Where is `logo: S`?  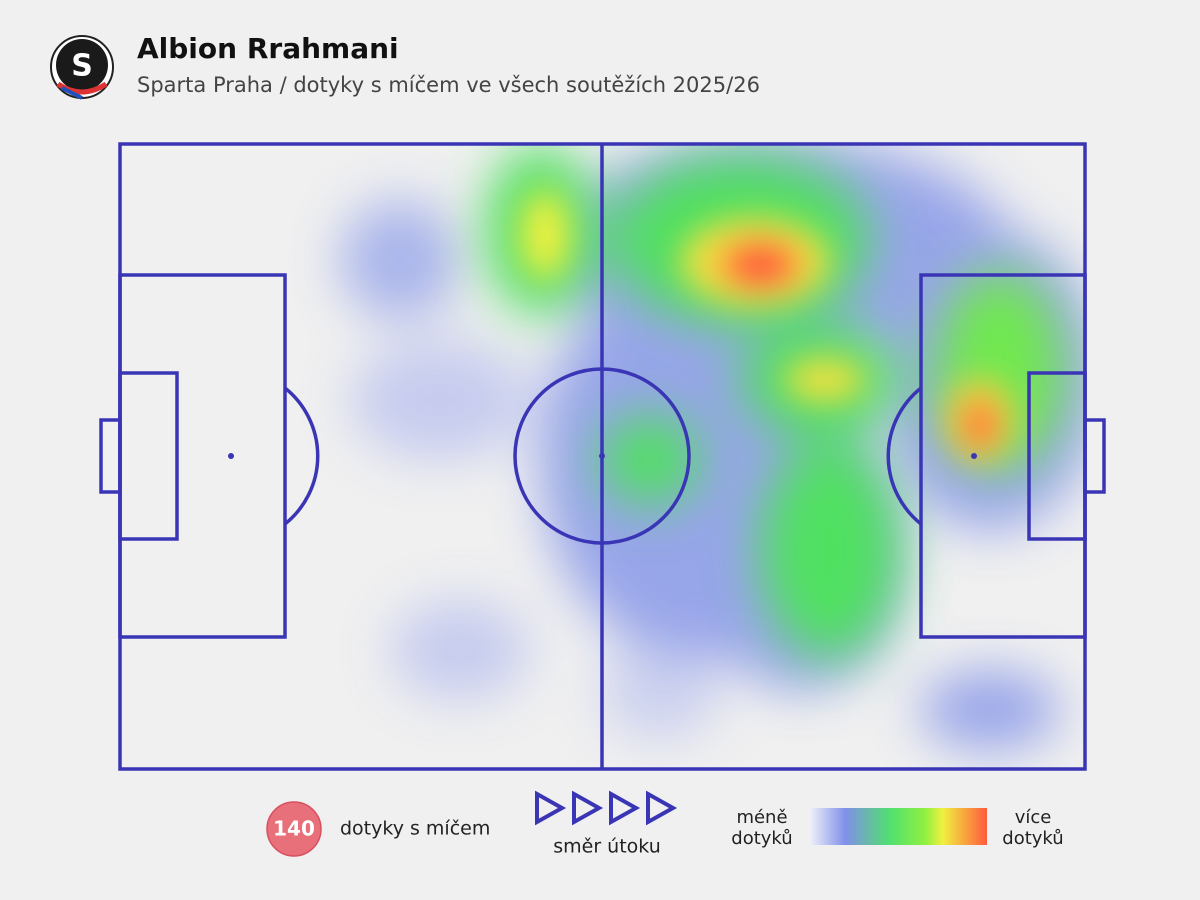 logo: S is located at coordinates (82, 67).